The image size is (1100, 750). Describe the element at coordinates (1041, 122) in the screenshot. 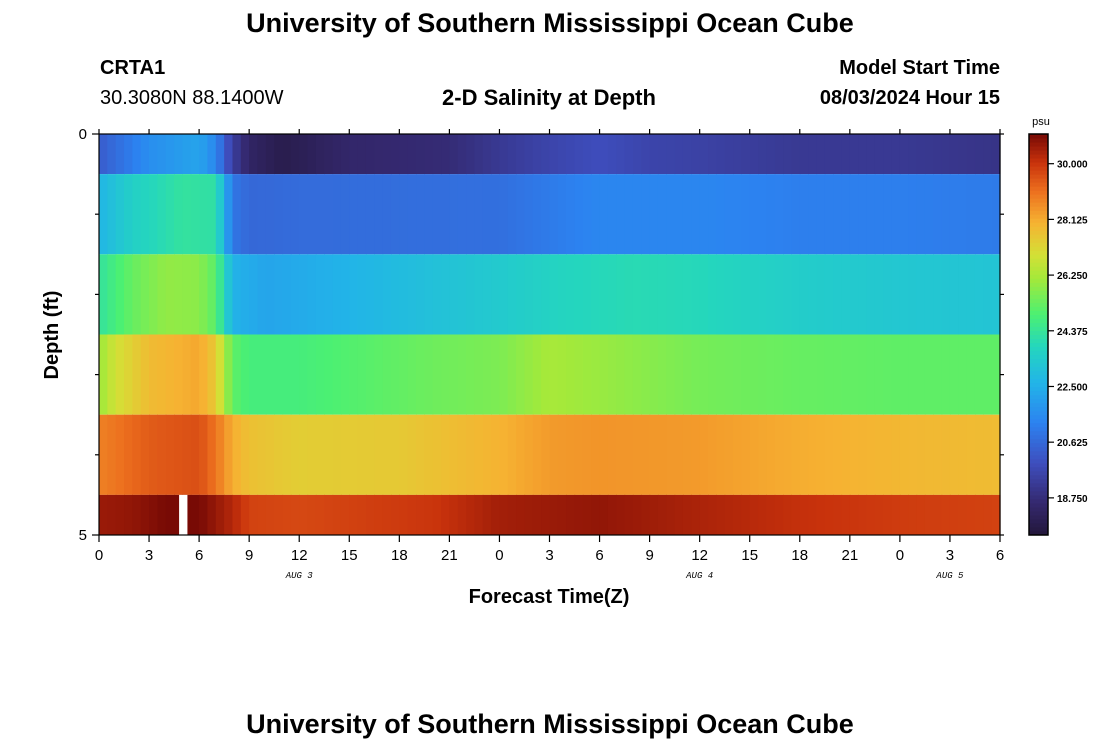

I see `colorbar-unit: psu` at that location.